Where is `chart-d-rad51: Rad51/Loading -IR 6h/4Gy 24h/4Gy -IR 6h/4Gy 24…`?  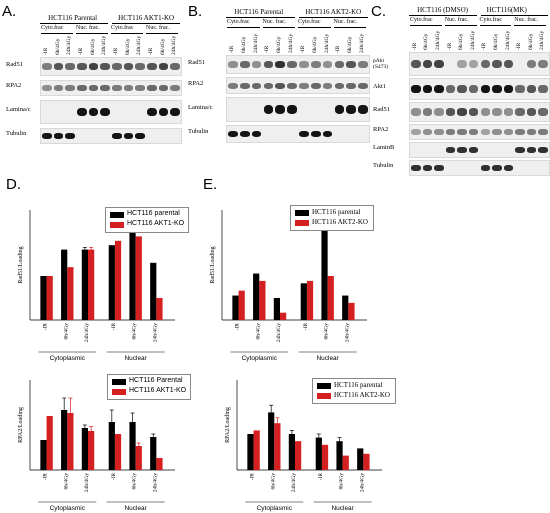 chart-d-rad51: Rad51/Loading -IR 6h/4Gy 24h/4Gy -IR 6h/4Gy 24… is located at coordinates (96, 286).